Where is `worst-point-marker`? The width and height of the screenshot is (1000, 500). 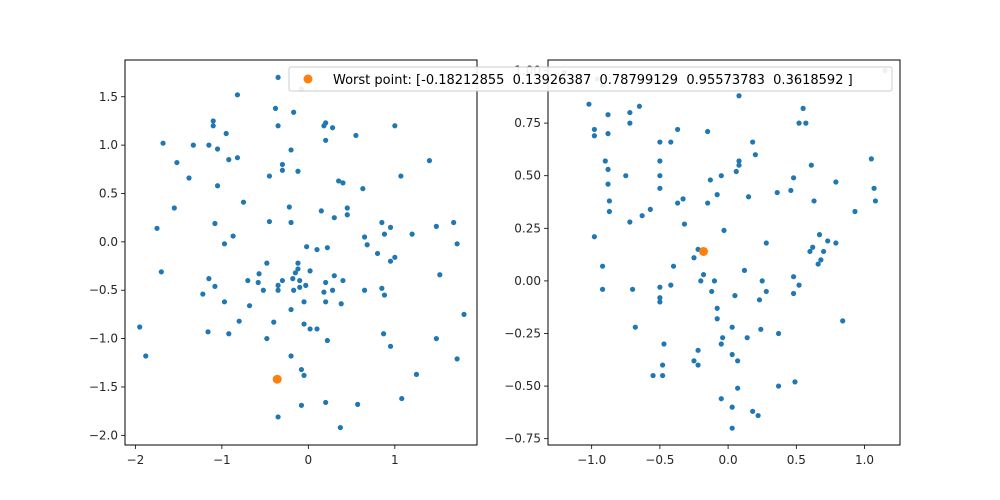
worst-point-marker is located at coordinates (277, 379).